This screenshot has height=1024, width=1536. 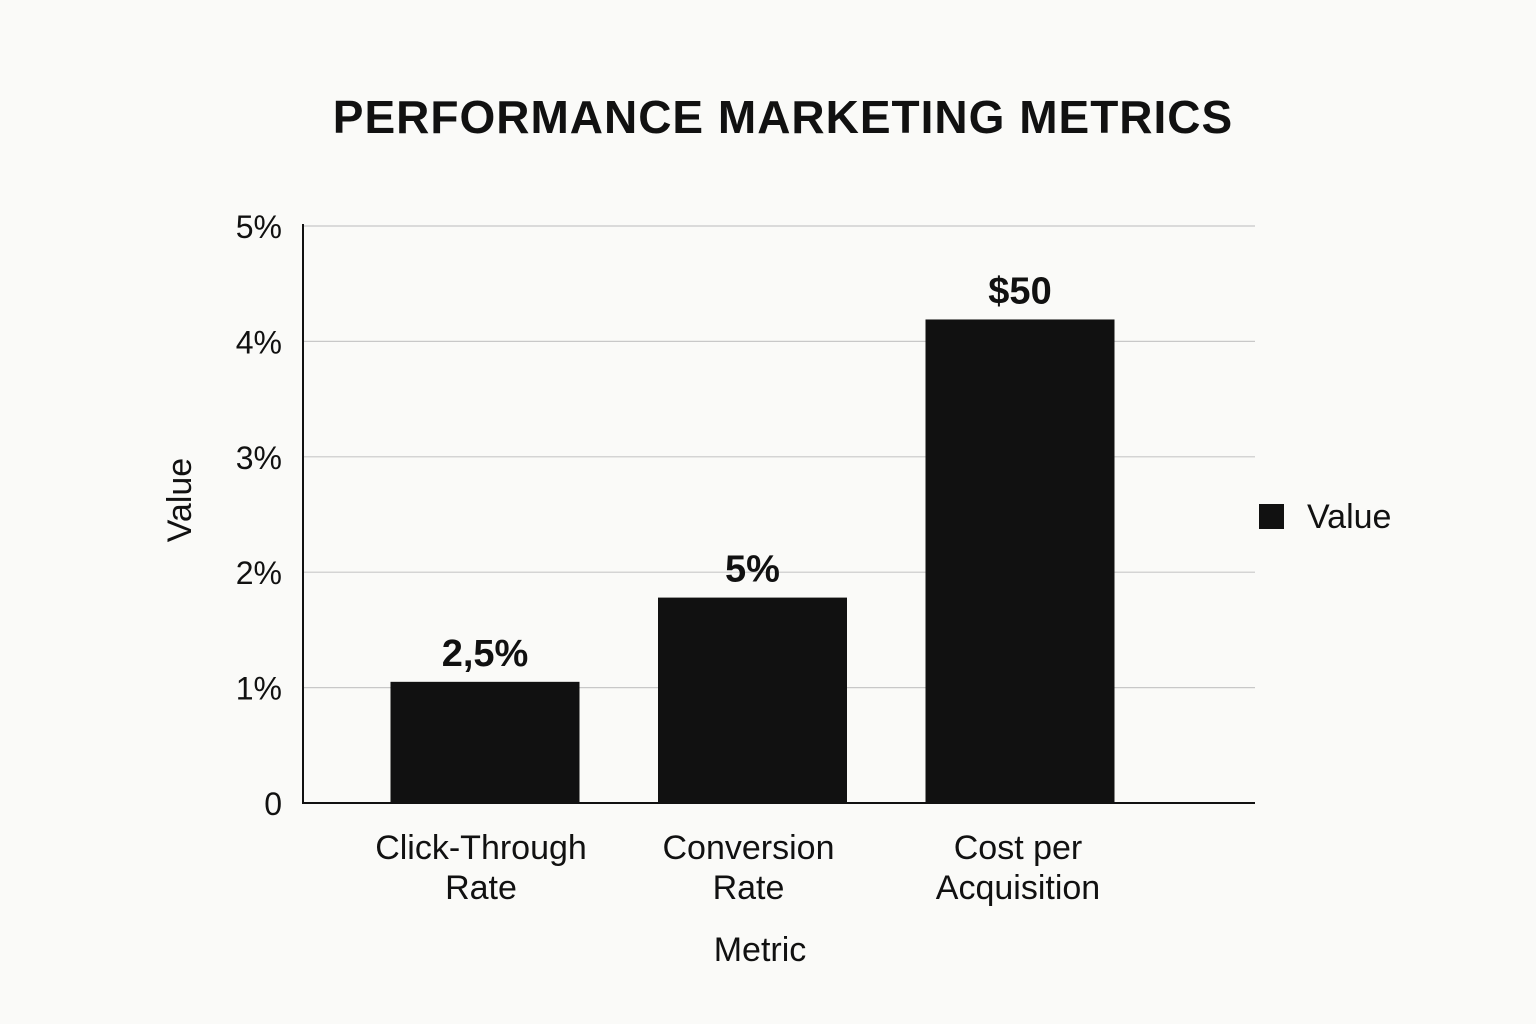 What do you see at coordinates (273, 804) in the screenshot?
I see `y-tick-label: 0` at bounding box center [273, 804].